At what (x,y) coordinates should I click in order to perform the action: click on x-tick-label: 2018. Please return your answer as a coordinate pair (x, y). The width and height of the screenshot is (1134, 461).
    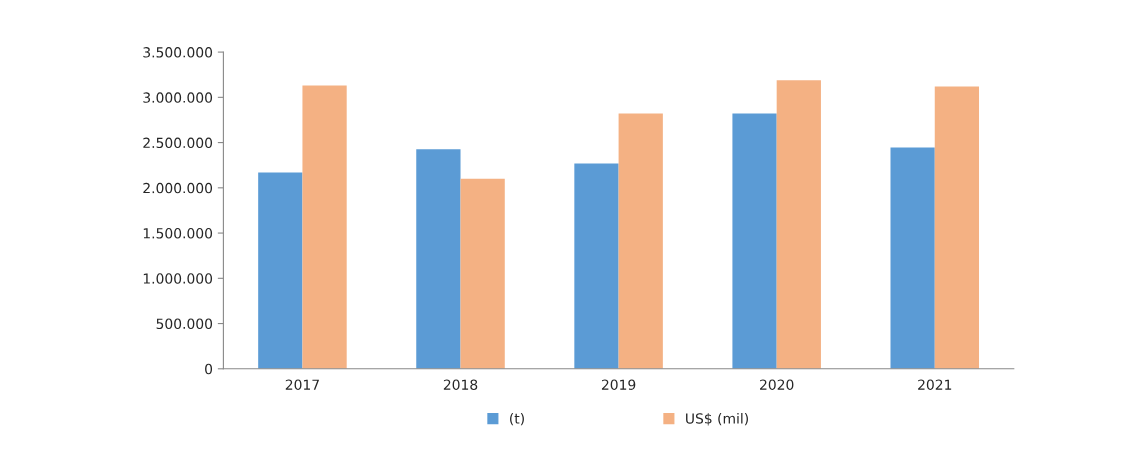
    Looking at the image, I should click on (460, 384).